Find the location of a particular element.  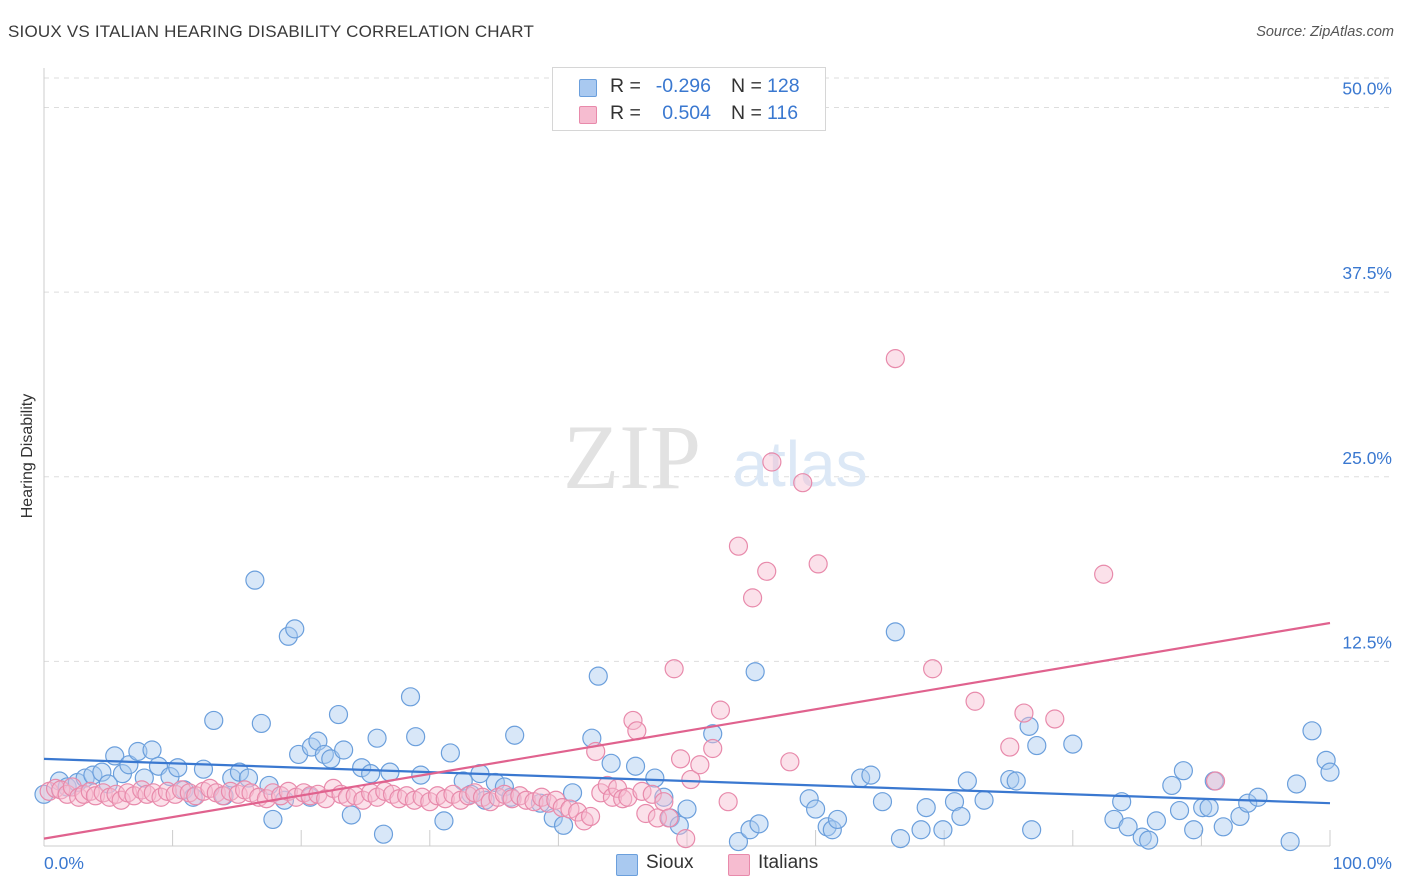

watermark-atlas: atlas is located at coordinates (799, 464).